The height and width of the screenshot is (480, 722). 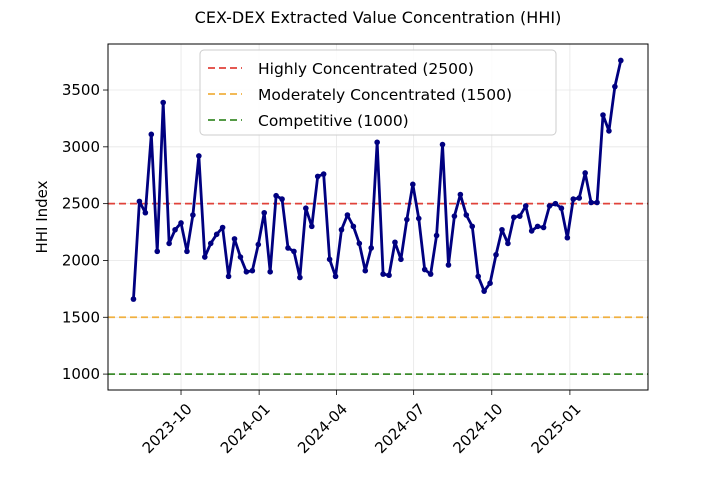 What do you see at coordinates (42, 216) in the screenshot?
I see `y-axis-label: HHI Index` at bounding box center [42, 216].